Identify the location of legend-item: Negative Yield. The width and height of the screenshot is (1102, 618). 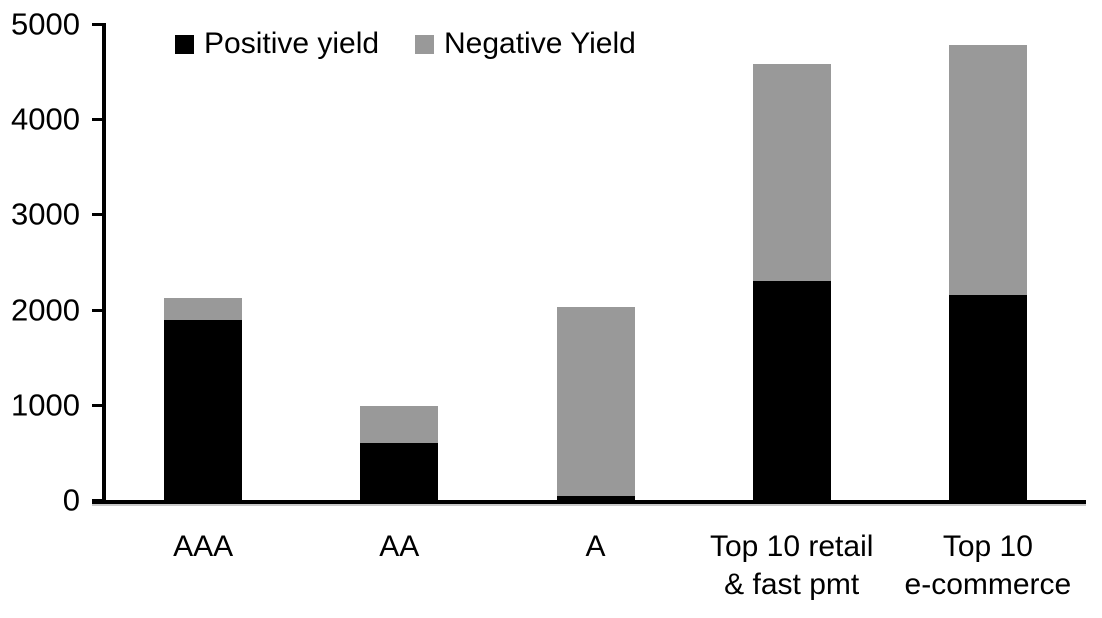
(525, 44).